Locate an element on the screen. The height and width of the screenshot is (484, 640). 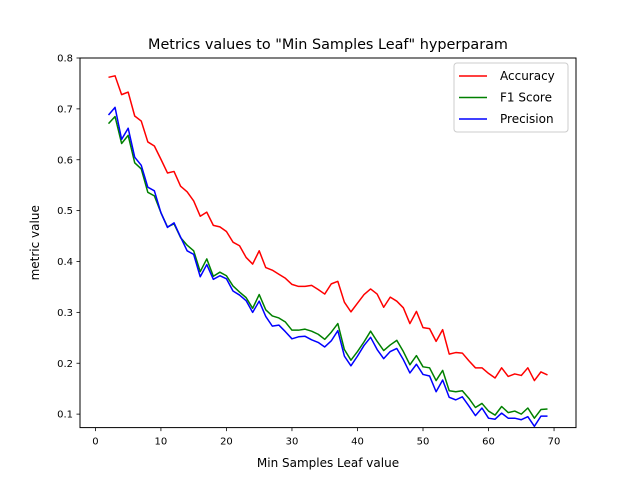
y-axis-label: metric value is located at coordinates (35, 242).